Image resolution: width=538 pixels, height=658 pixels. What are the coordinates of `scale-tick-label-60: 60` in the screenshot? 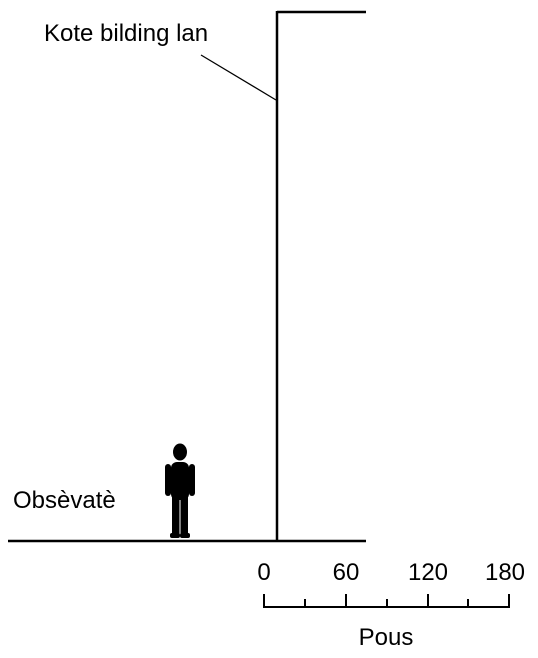 It's located at (346, 572).